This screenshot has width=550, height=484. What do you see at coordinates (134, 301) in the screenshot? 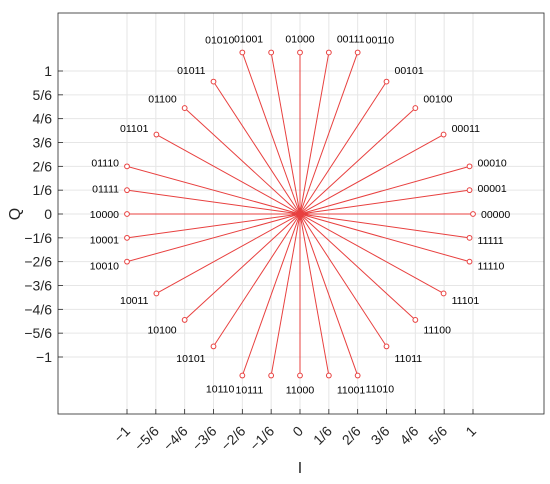
I see `point-label: 10011` at bounding box center [134, 301].